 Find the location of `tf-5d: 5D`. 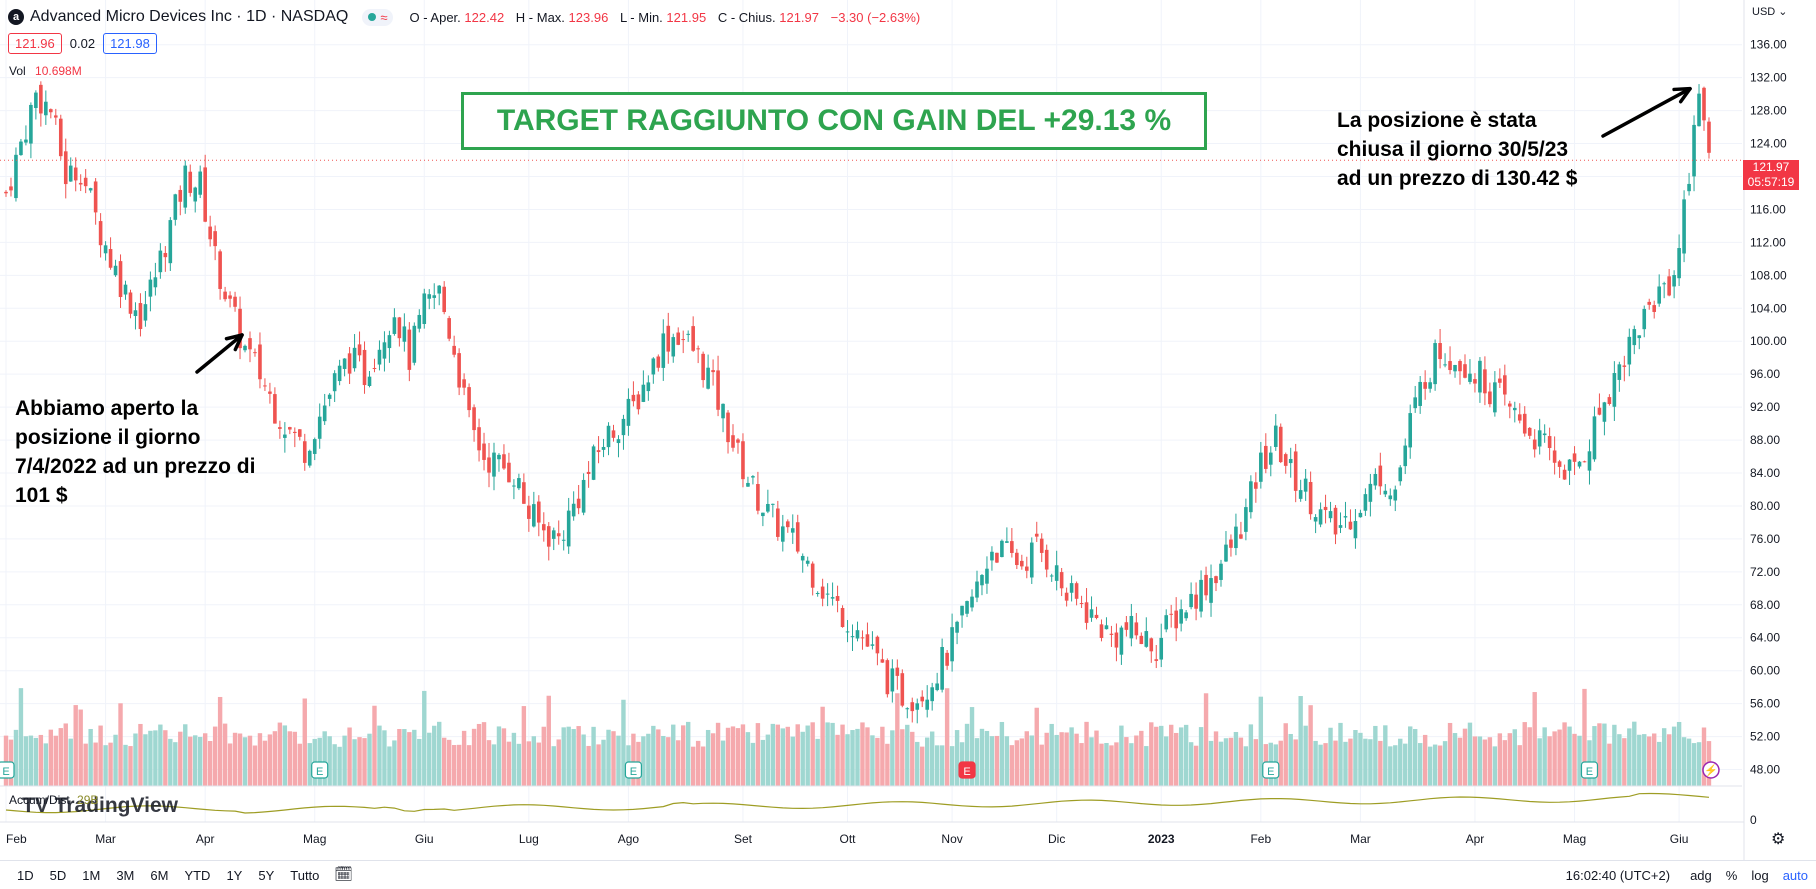

tf-5d: 5D is located at coordinates (58, 875).